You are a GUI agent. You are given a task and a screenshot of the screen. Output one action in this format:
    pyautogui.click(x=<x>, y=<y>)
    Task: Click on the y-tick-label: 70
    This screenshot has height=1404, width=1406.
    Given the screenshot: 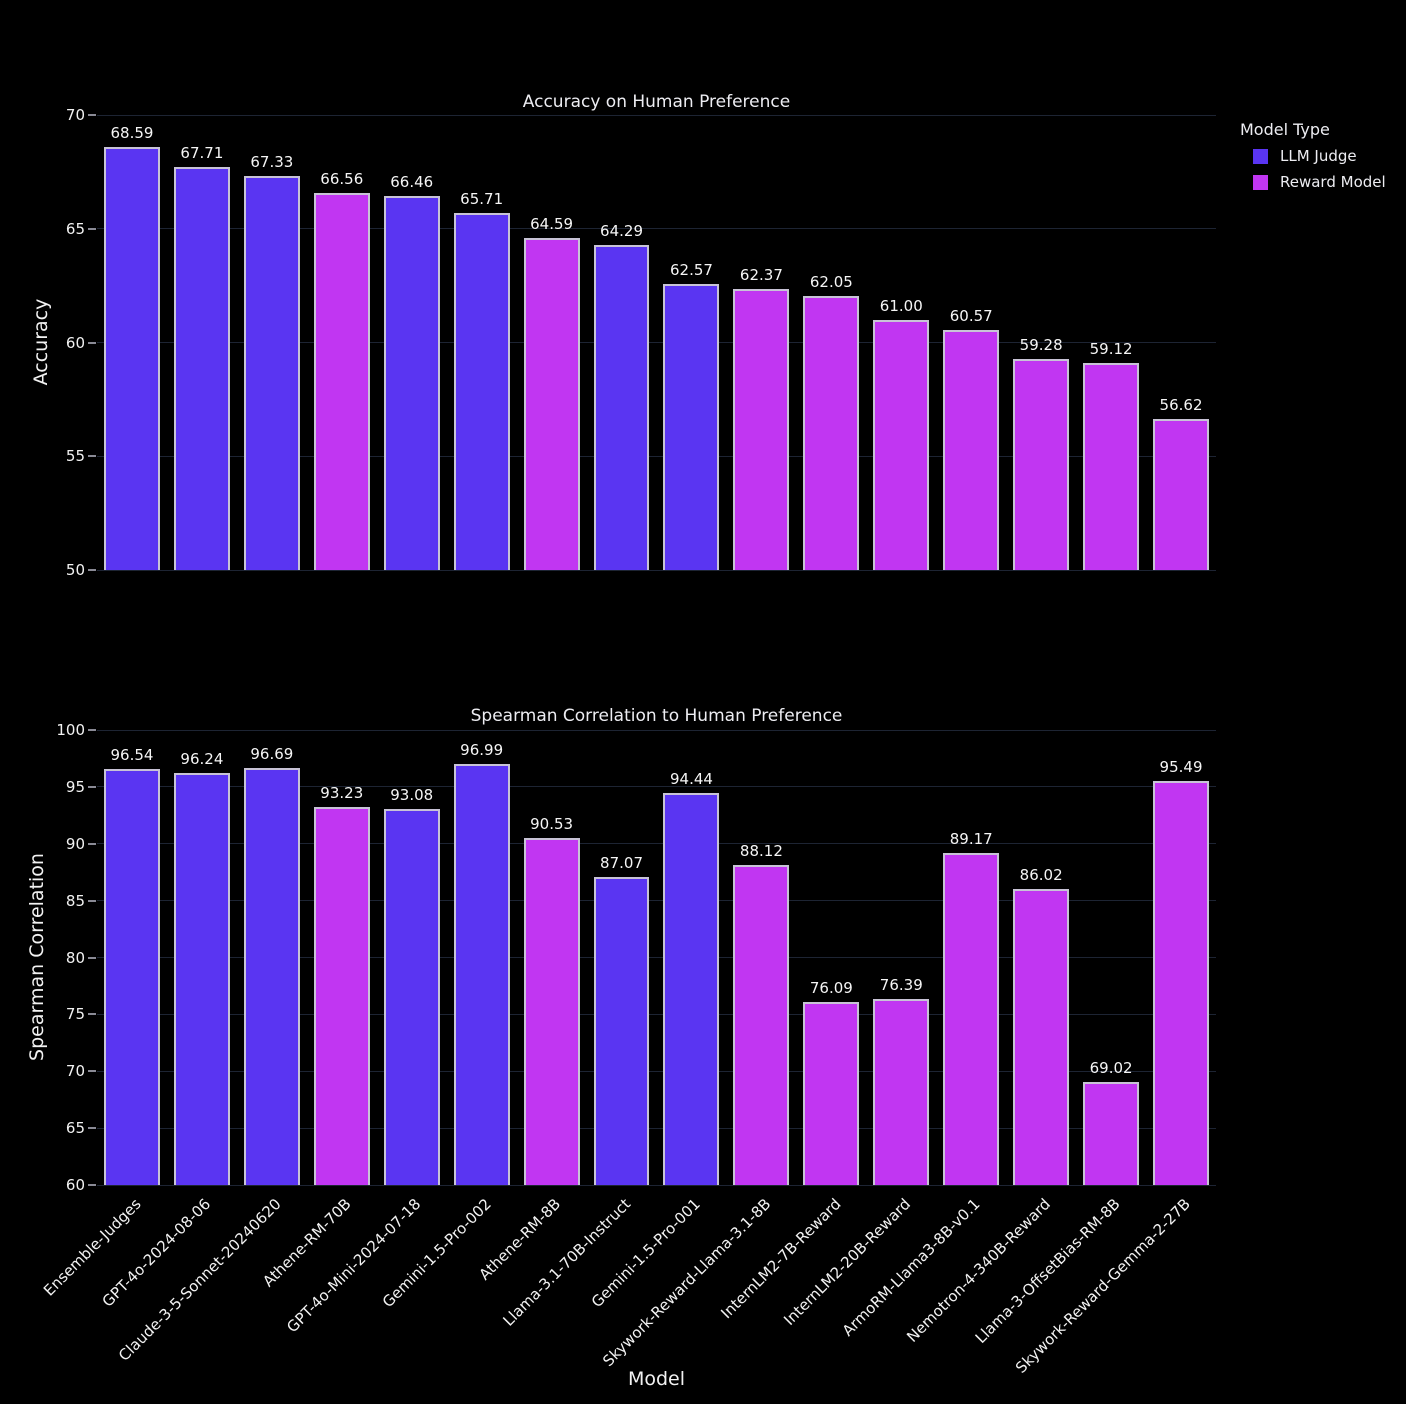 What is the action you would take?
    pyautogui.click(x=75, y=1071)
    